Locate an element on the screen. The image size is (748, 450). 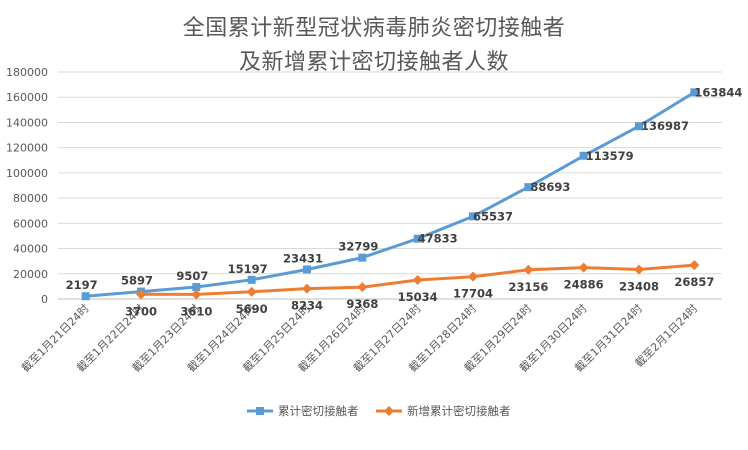
y-tick-label: 160000 is located at coordinates (27, 97).